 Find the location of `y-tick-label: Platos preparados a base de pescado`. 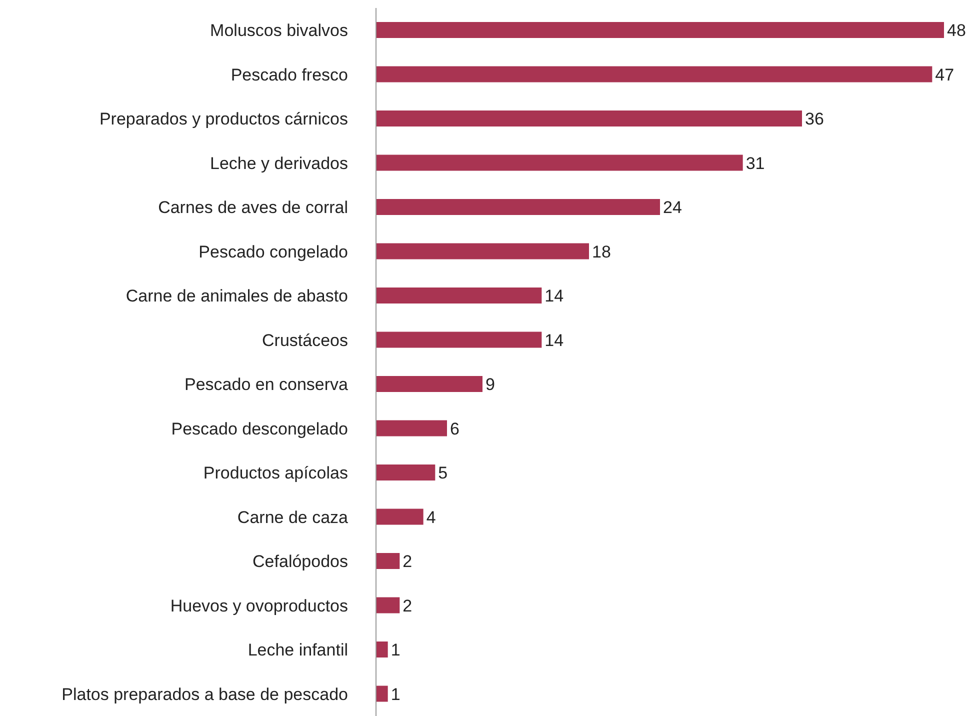

y-tick-label: Platos preparados a base de pescado is located at coordinates (205, 694).